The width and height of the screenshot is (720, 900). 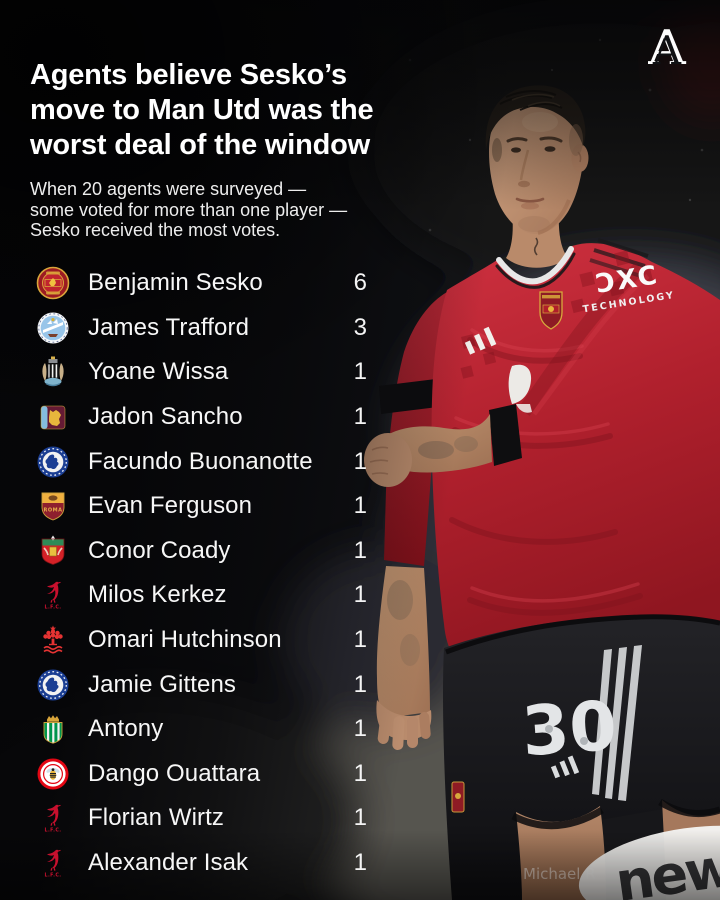 What do you see at coordinates (53, 774) in the screenshot?
I see `crest-brentford-icon` at bounding box center [53, 774].